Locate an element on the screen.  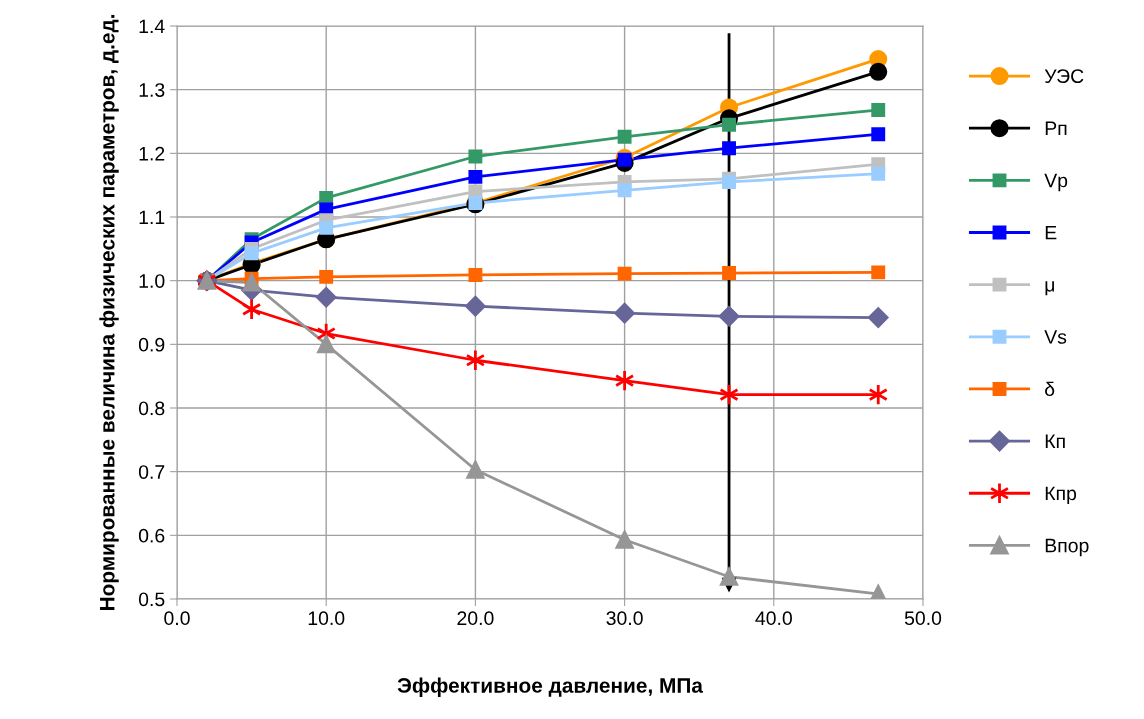
x-tick-label: 30.0 is located at coordinates (624, 618).